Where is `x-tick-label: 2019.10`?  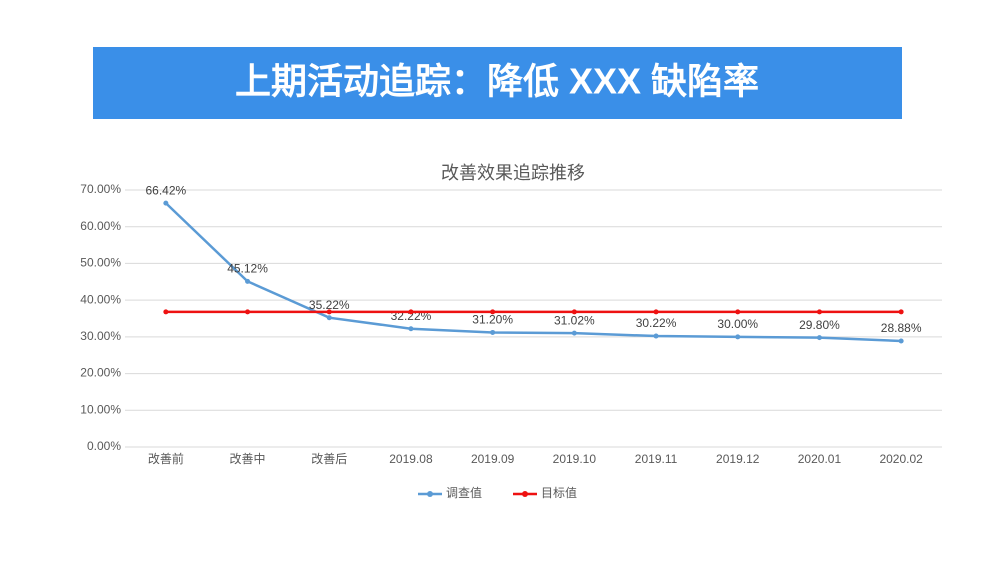
x-tick-label: 2019.10 is located at coordinates (575, 459).